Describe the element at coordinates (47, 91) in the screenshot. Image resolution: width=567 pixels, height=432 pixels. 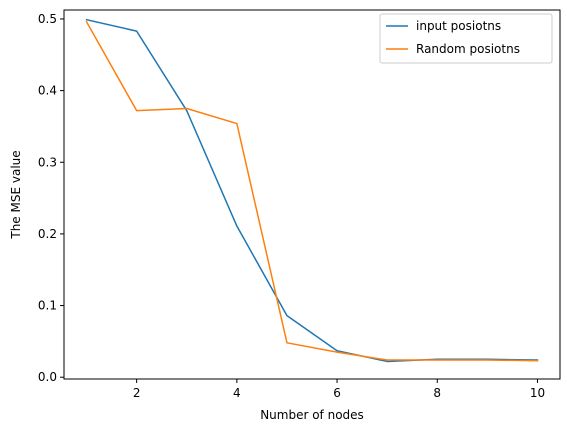
I see `y-tick-label: 0.4` at that location.